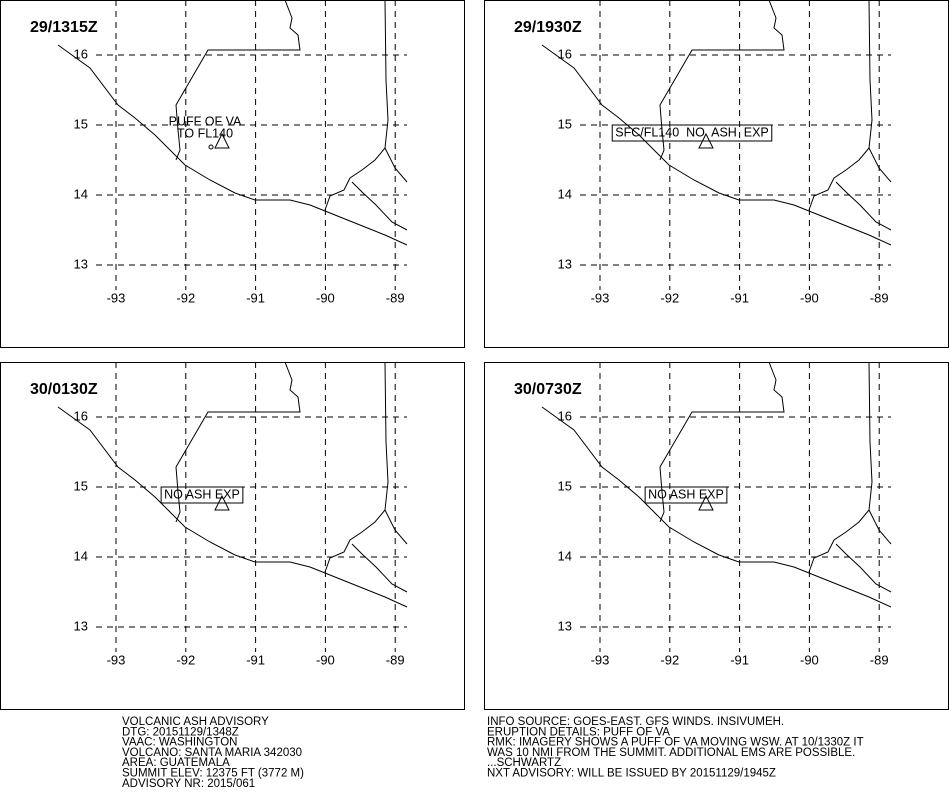 This screenshot has width=950, height=812. I want to click on valid-time: 29/1930Z, so click(548, 27).